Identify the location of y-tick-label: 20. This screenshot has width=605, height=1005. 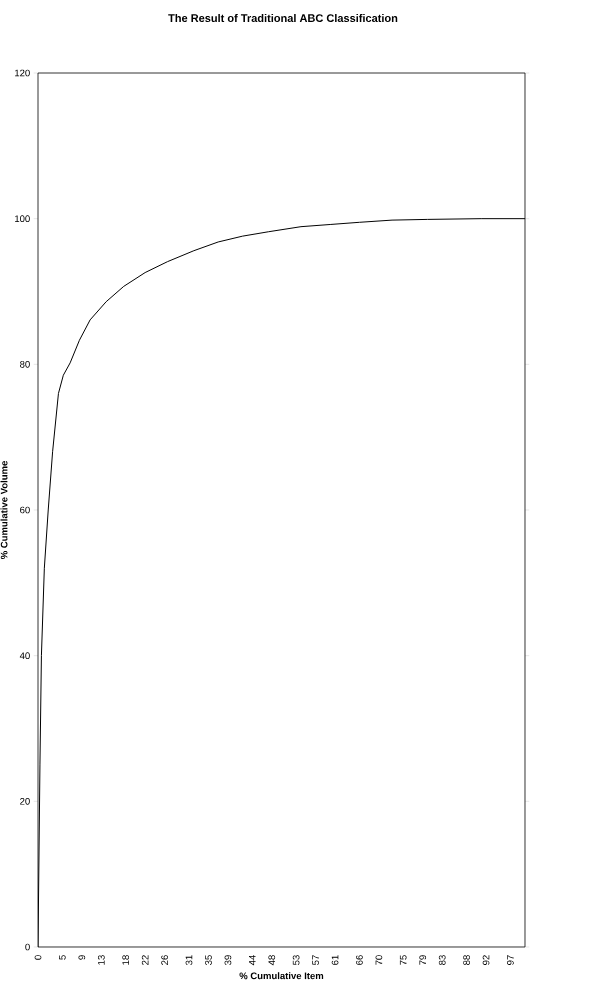
(25, 801).